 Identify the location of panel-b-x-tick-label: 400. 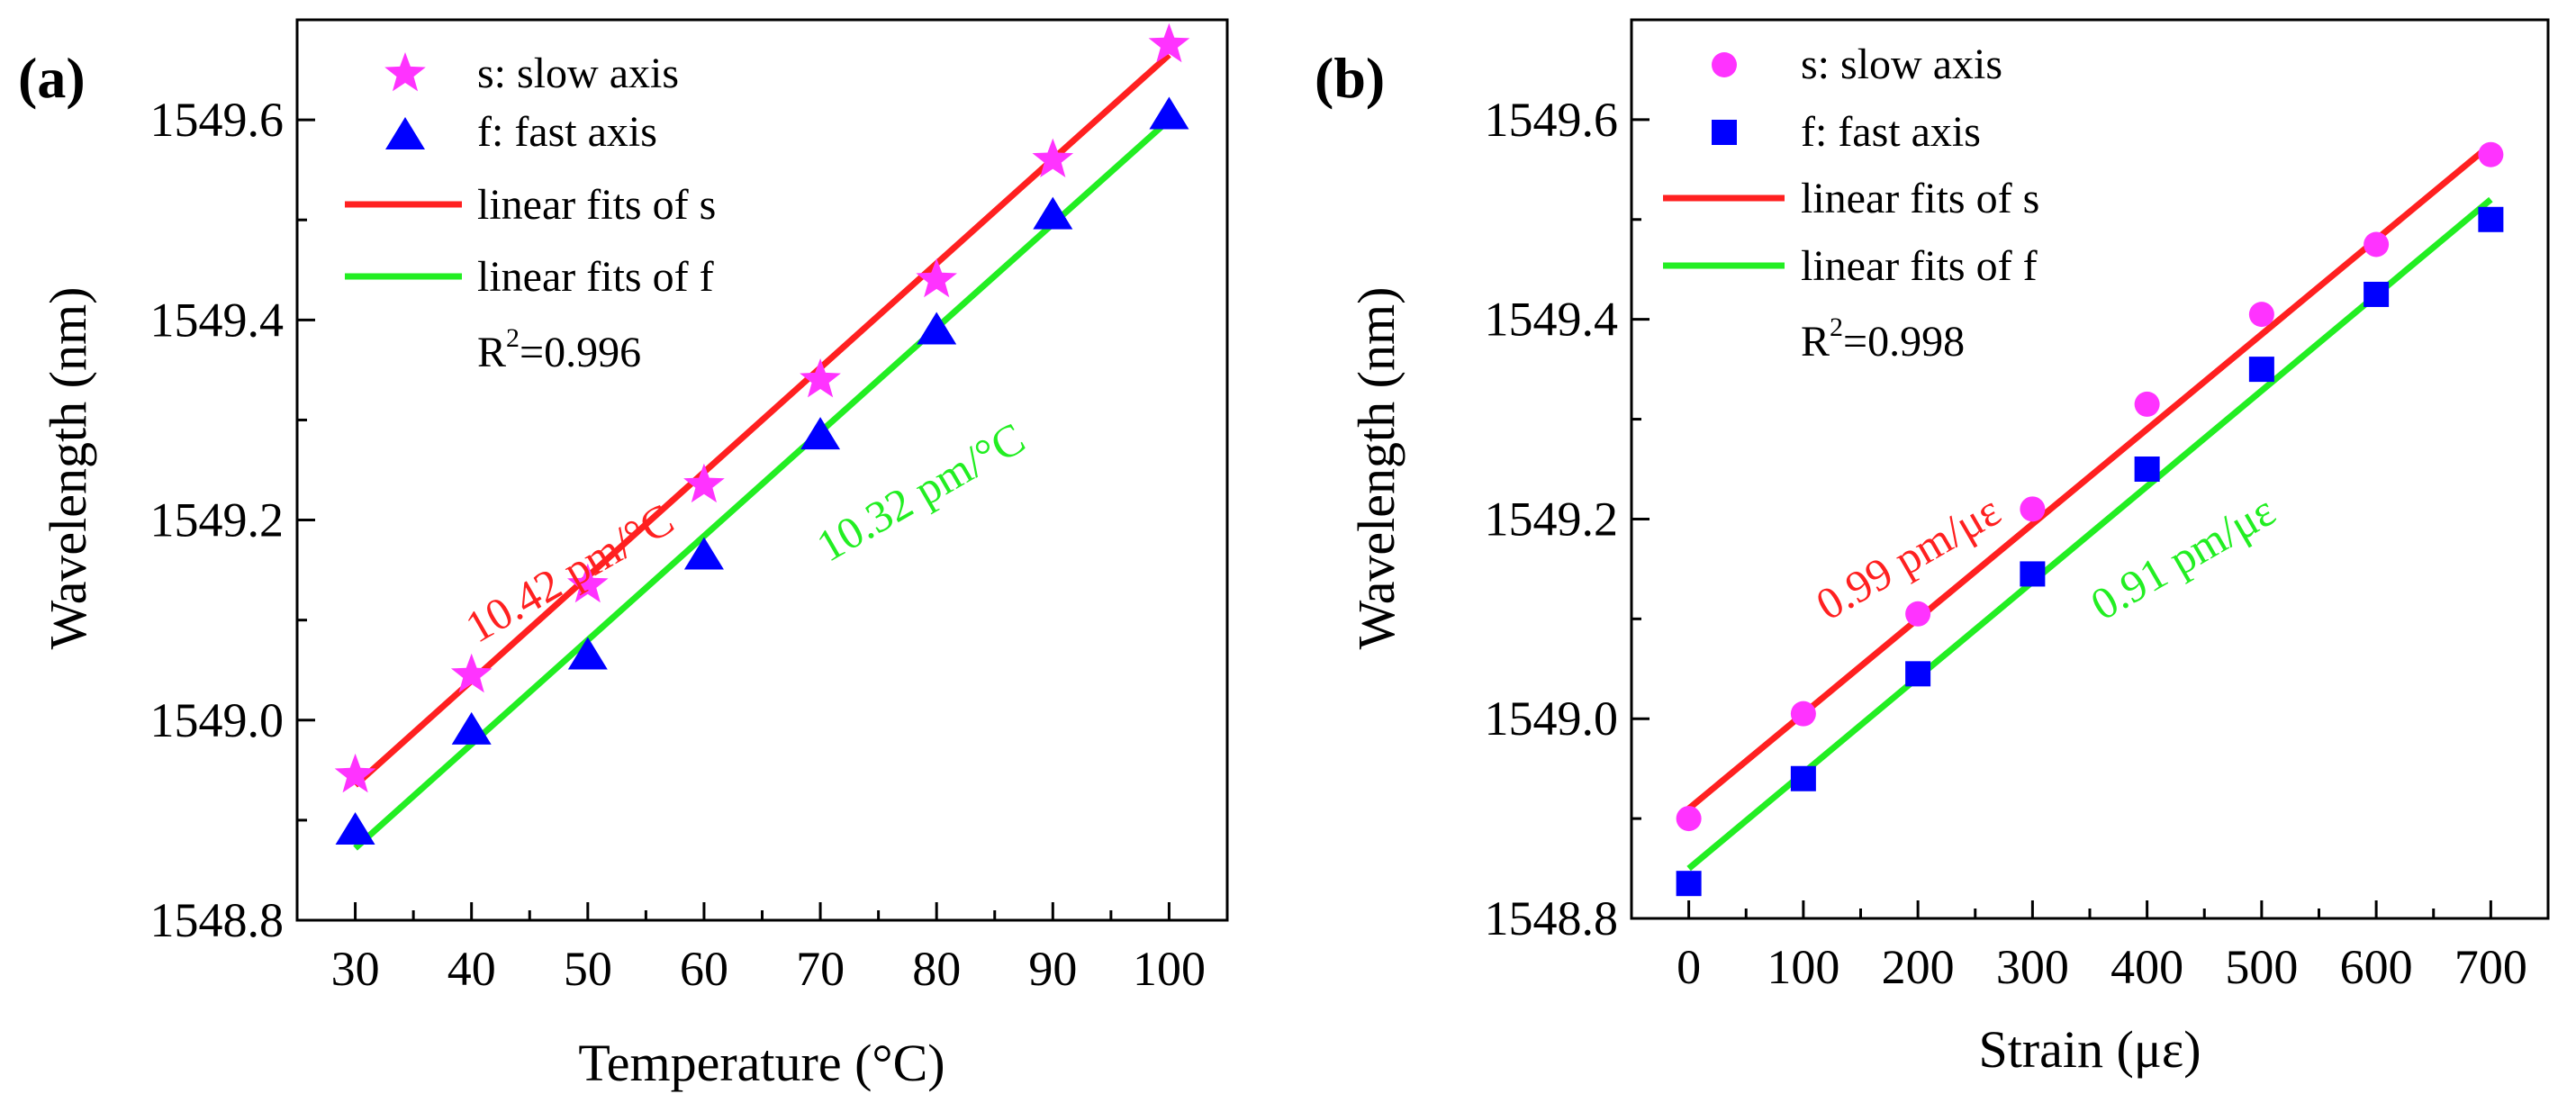
(2147, 967).